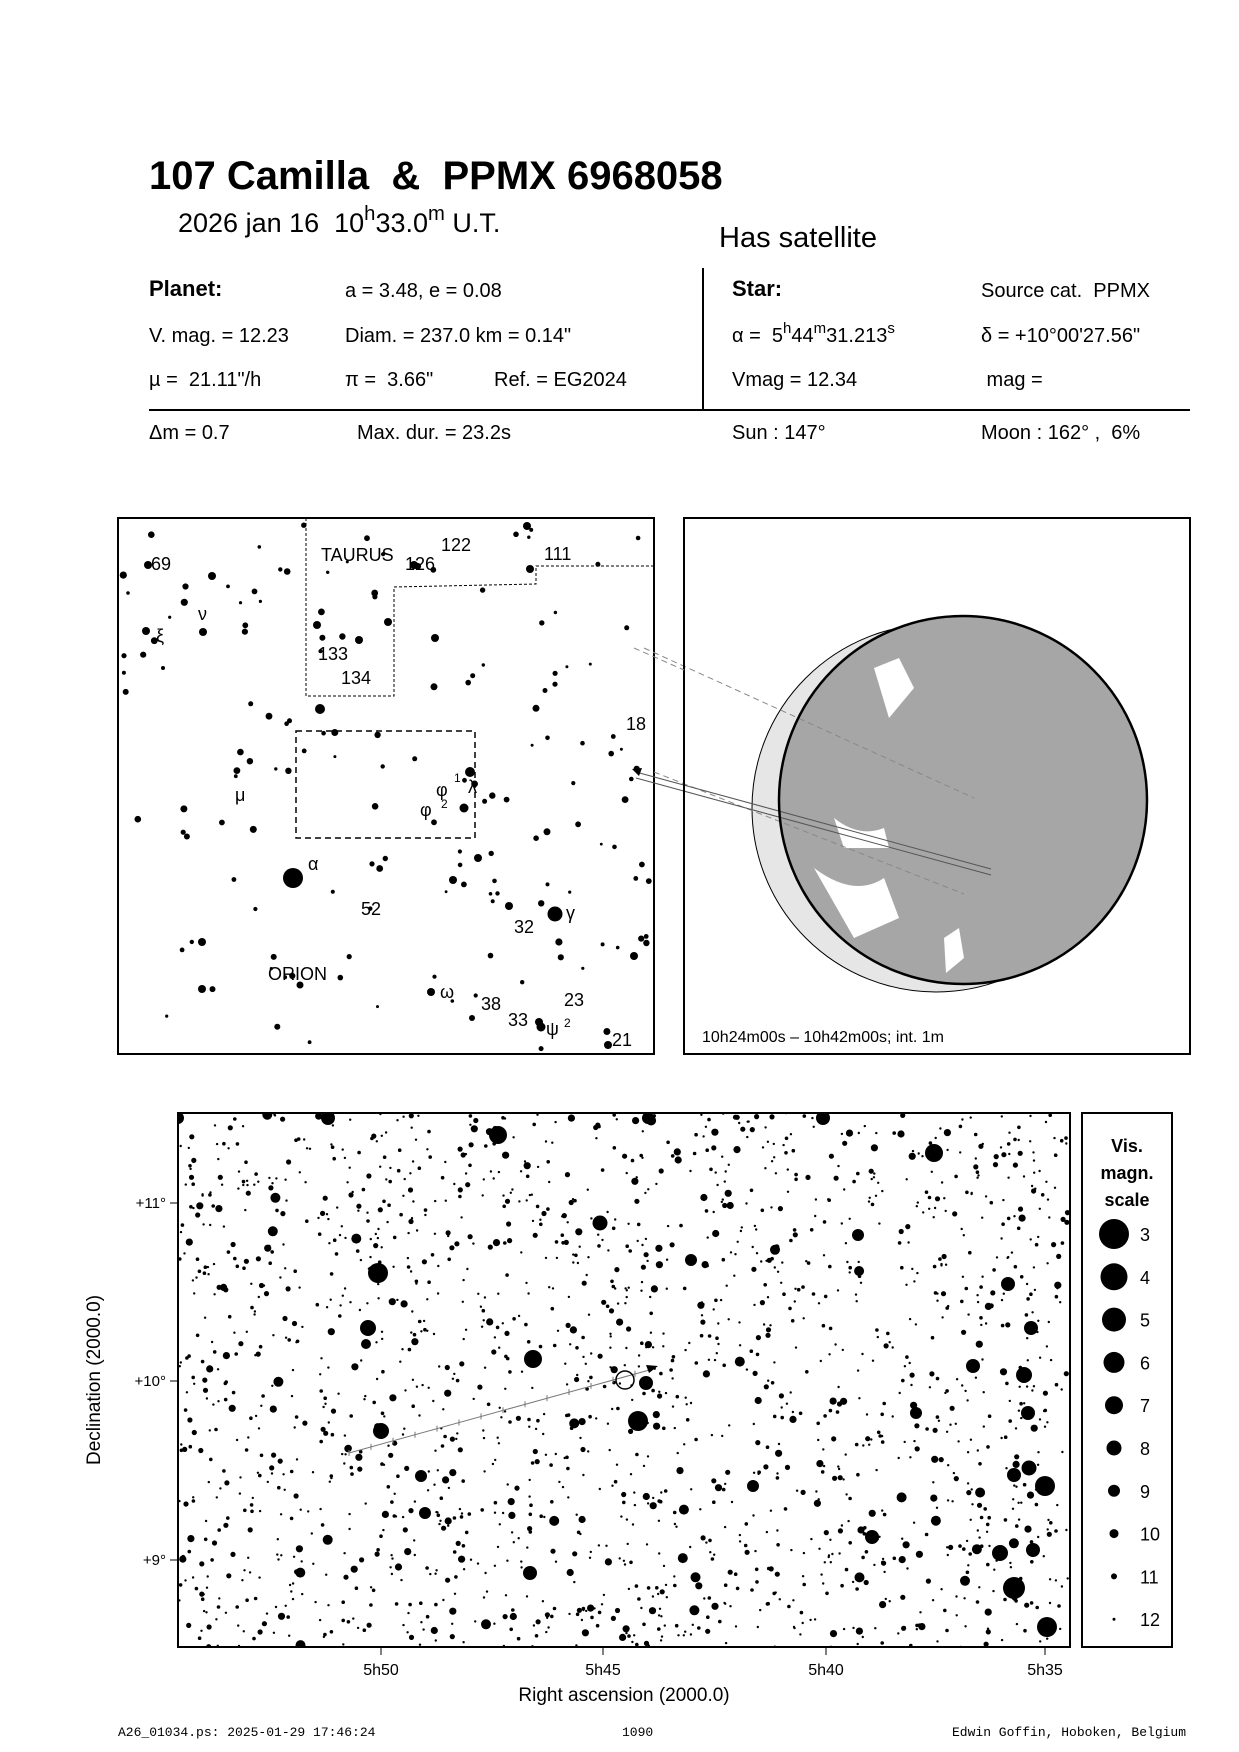  I want to click on date-tz: U.T., so click(472, 223).